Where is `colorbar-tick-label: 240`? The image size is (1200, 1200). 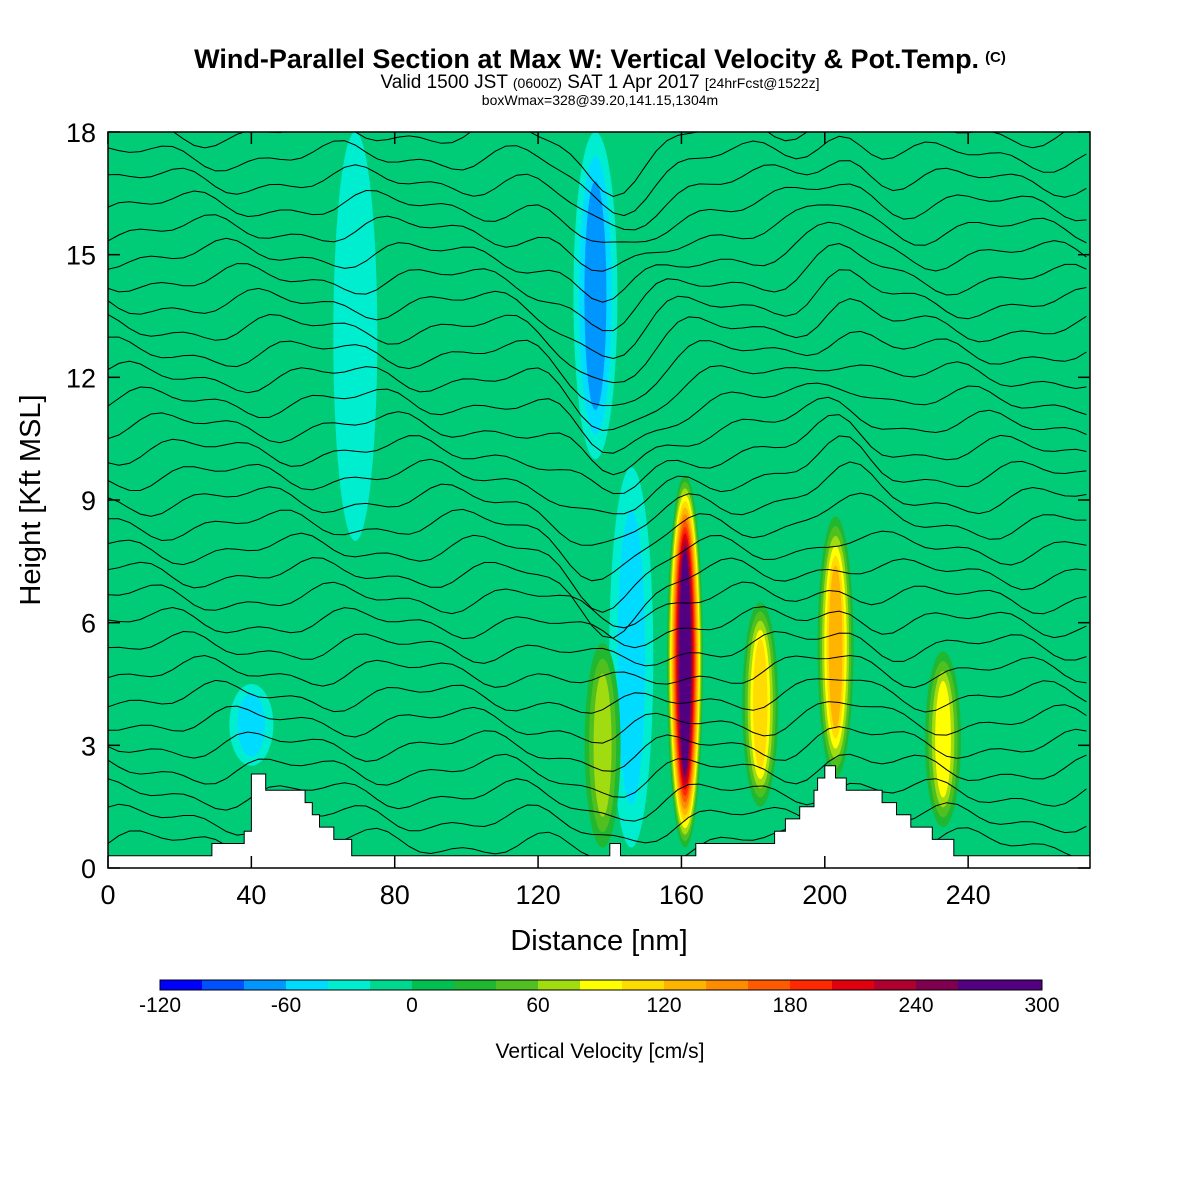 colorbar-tick-label: 240 is located at coordinates (915, 1005).